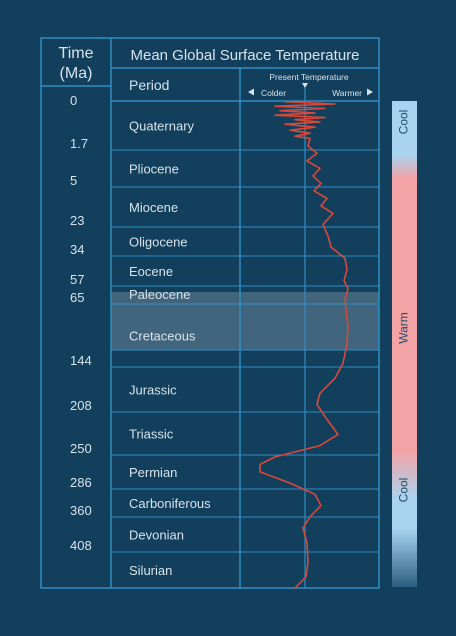 The image size is (456, 636). I want to click on time-tick-label: 360, so click(81, 510).